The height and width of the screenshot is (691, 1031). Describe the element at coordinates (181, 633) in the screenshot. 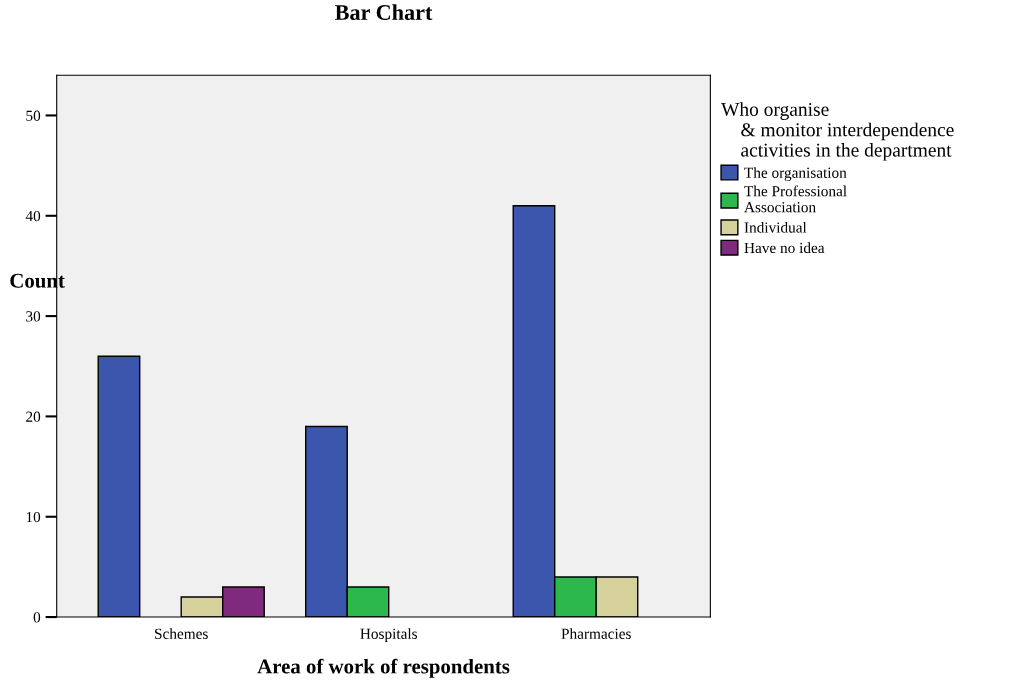

I see `x-tick-label: Schemes` at that location.